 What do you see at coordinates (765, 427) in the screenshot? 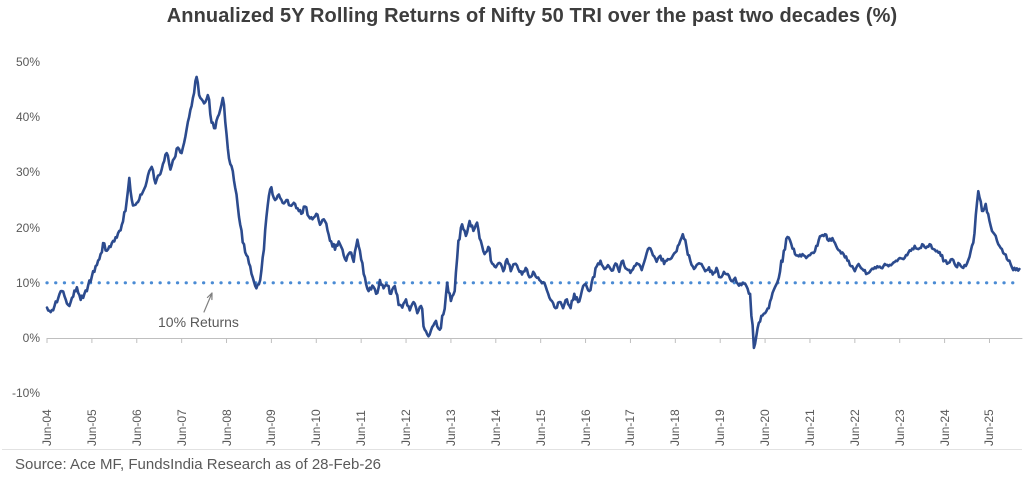
I see `x-axis-label: Jun-20` at bounding box center [765, 427].